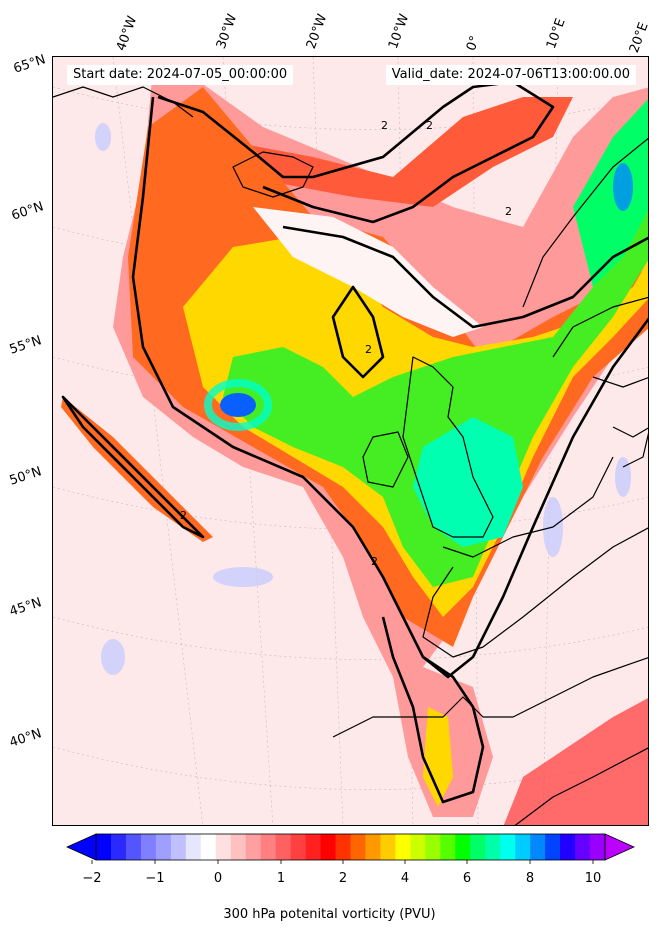  Describe the element at coordinates (25, 607) in the screenshot. I see `lat-label-45n: 45°N` at that location.